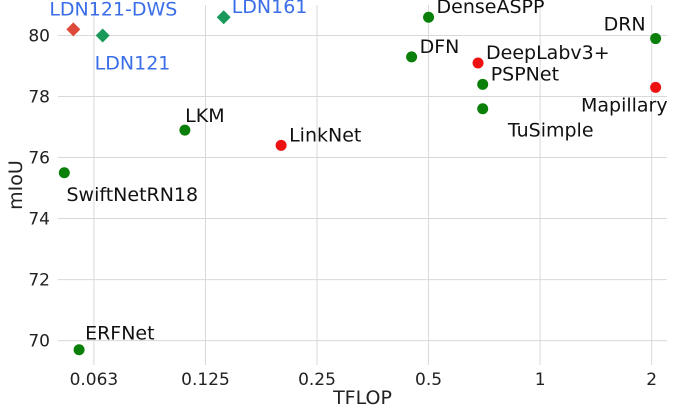 Image resolution: width=677 pixels, height=412 pixels. I want to click on label-drn: DRN, so click(625, 25).